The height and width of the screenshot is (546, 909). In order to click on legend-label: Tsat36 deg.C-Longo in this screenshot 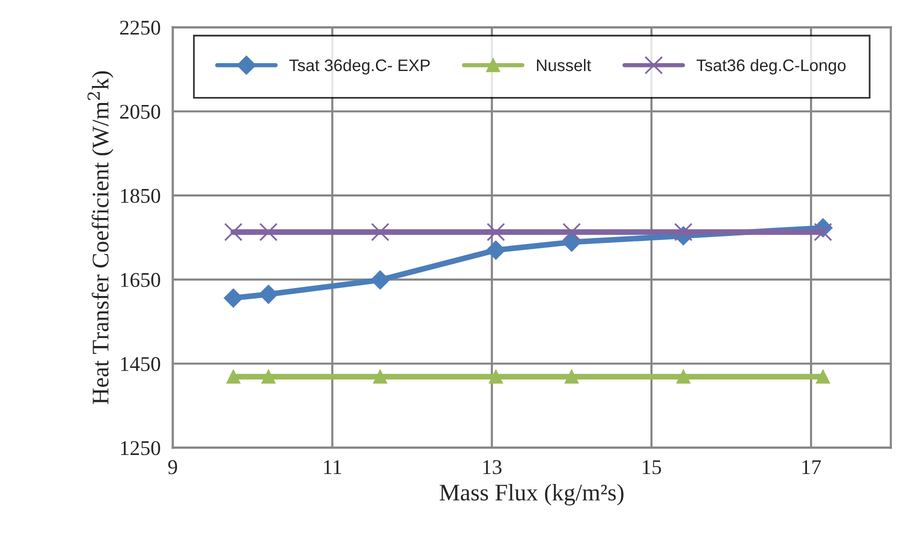, I will do `click(771, 66)`.